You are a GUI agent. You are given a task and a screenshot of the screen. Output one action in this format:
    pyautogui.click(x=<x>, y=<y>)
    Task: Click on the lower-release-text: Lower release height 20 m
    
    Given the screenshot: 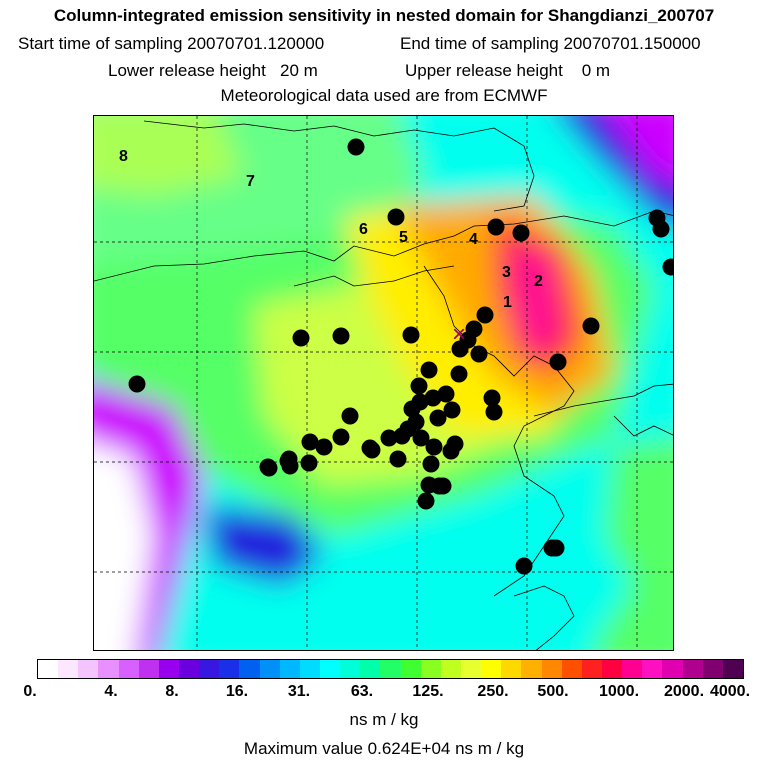 What is the action you would take?
    pyautogui.click(x=213, y=70)
    